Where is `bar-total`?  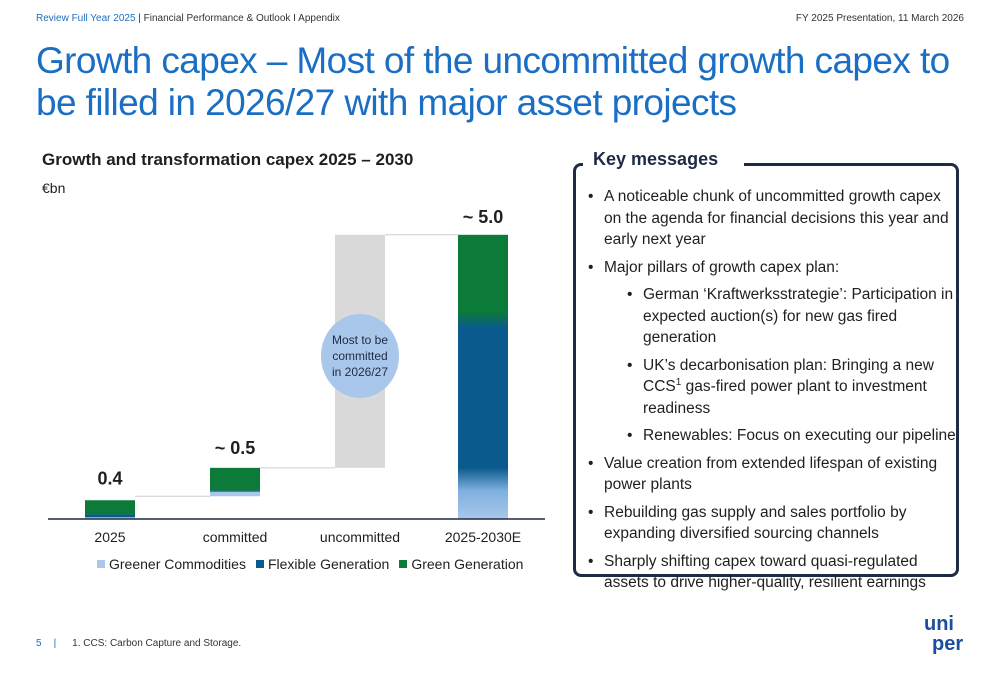
bar-total is located at coordinates (483, 377).